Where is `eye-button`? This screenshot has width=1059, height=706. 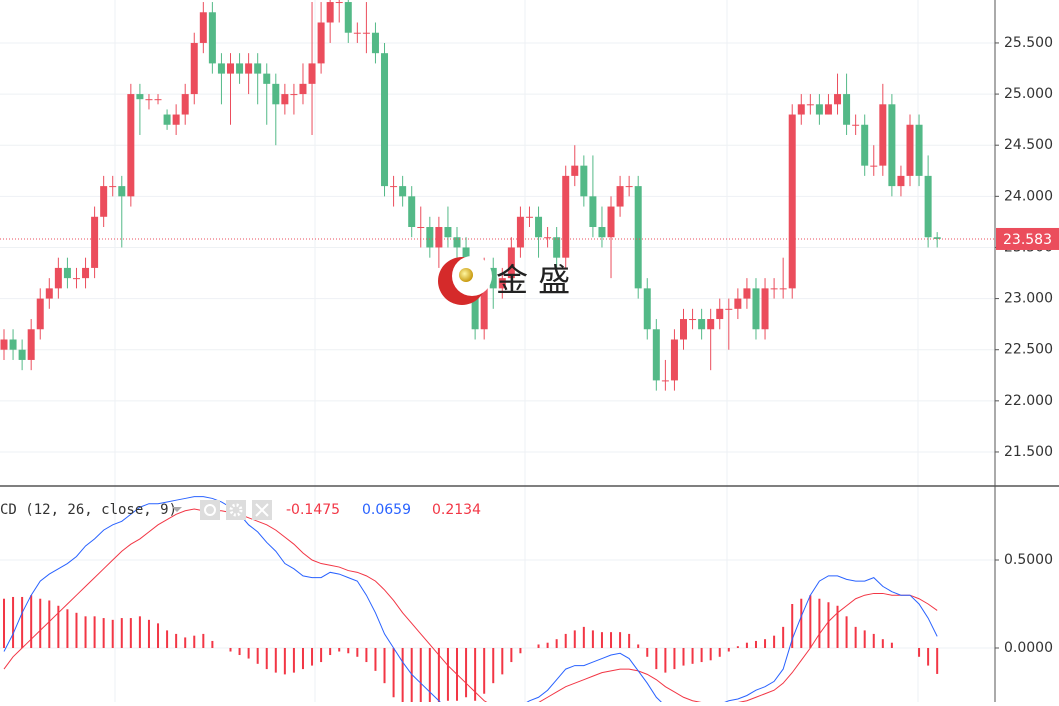 eye-button is located at coordinates (210, 510).